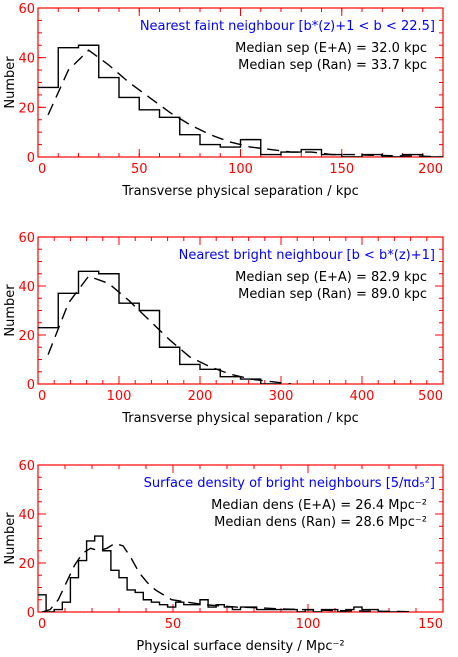 The height and width of the screenshot is (657, 458). What do you see at coordinates (240, 646) in the screenshot?
I see `x-axis-label: Physical surface density / Mpc⁻²` at bounding box center [240, 646].